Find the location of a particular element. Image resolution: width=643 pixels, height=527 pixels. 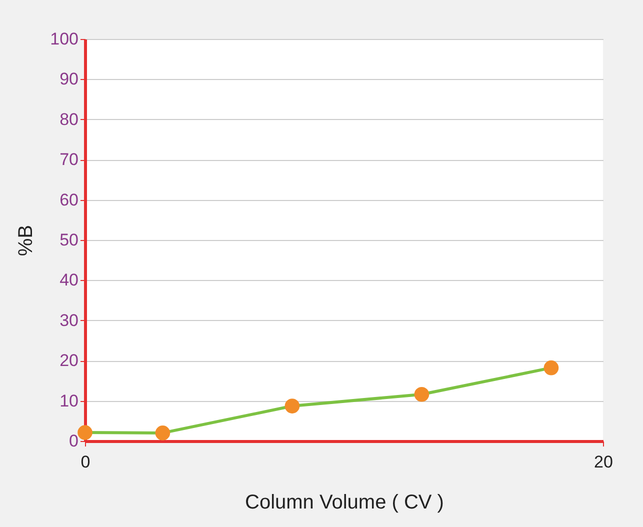

y-tick-label: 80 is located at coordinates (69, 119).